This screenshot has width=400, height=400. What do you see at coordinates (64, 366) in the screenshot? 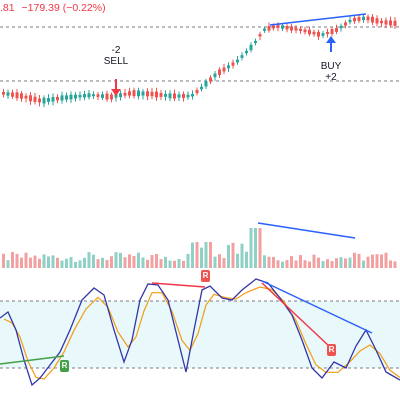
I see `bull-divergence-badge: R` at bounding box center [64, 366].